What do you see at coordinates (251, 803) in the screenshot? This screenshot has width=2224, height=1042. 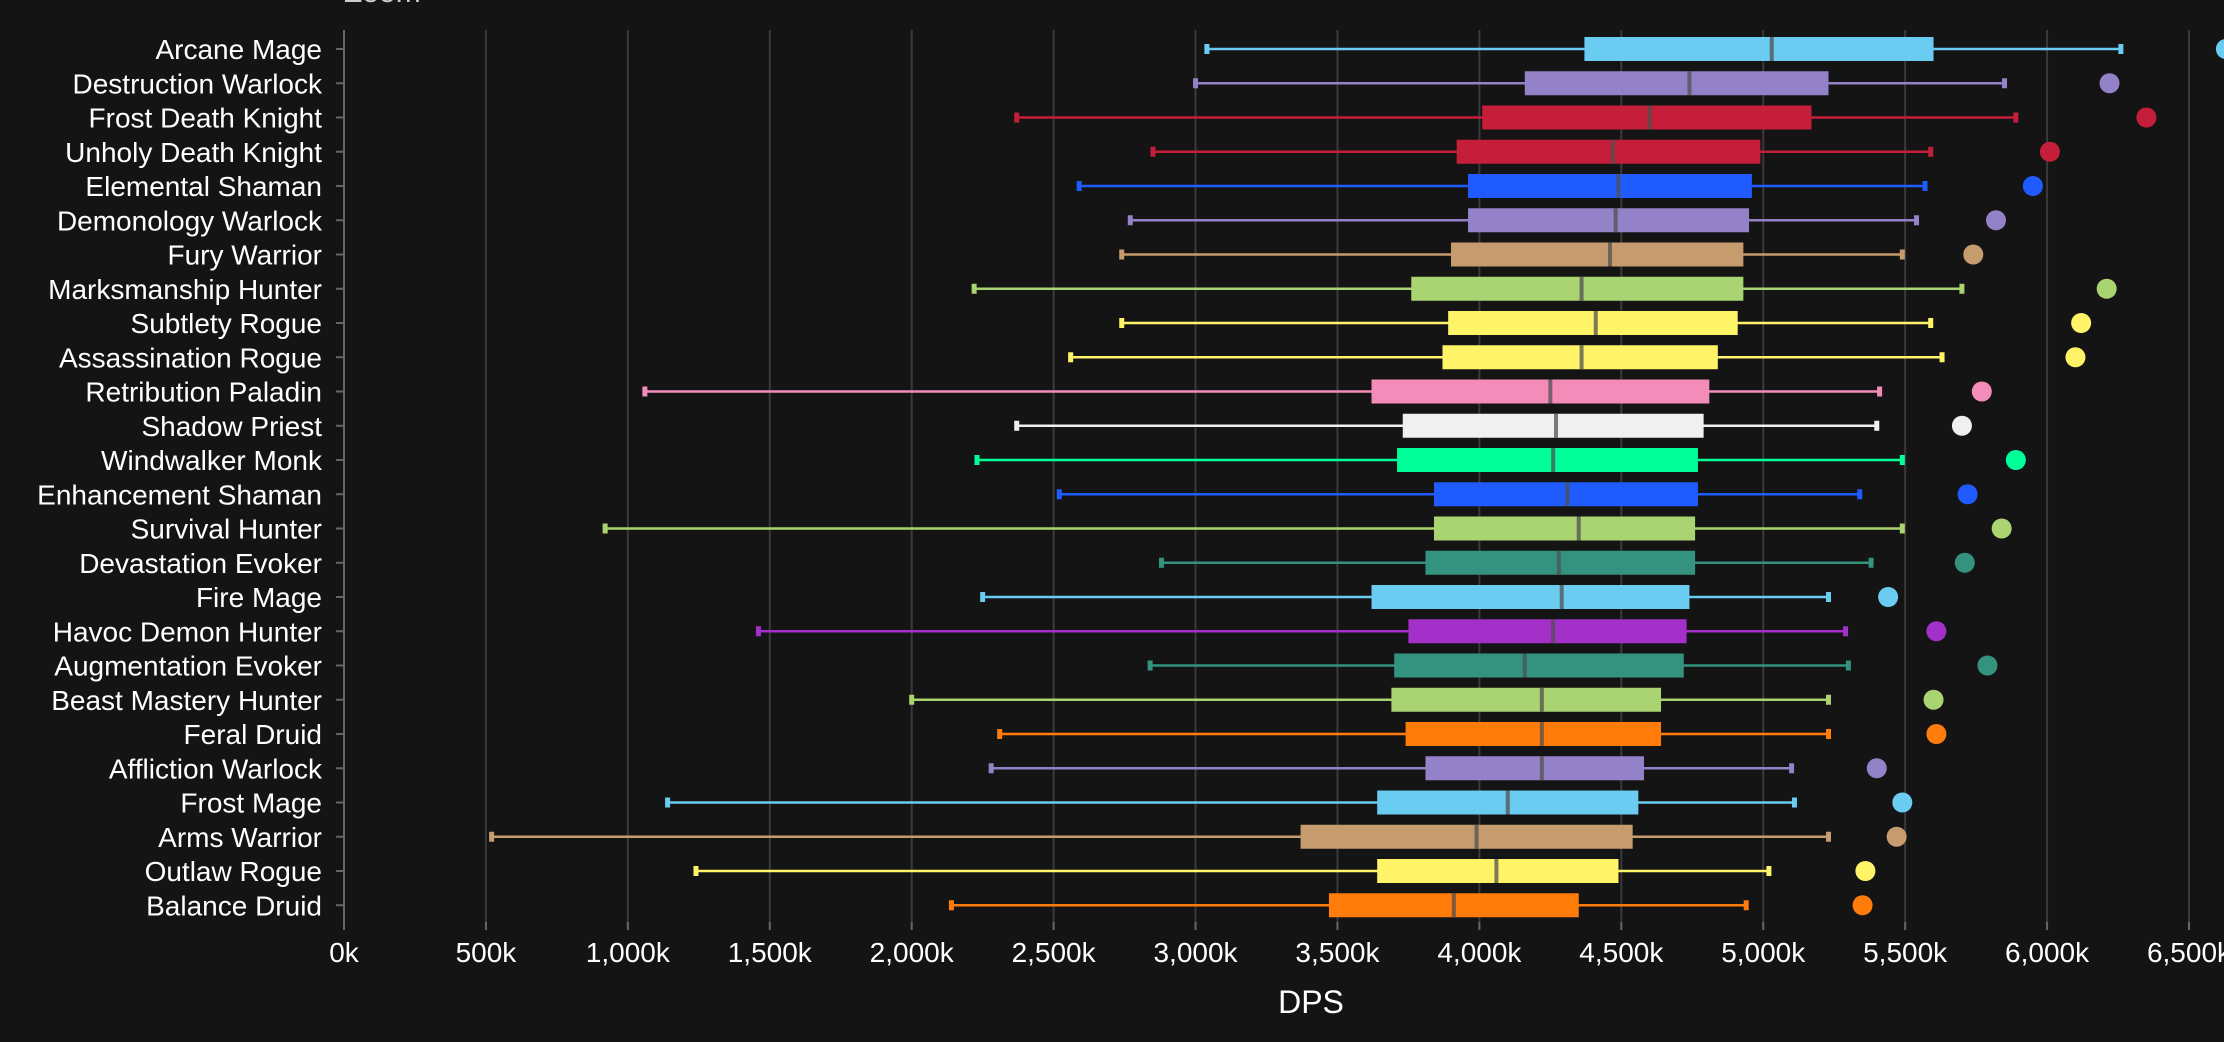 I see `y-category-label: Frost Mage` at bounding box center [251, 803].